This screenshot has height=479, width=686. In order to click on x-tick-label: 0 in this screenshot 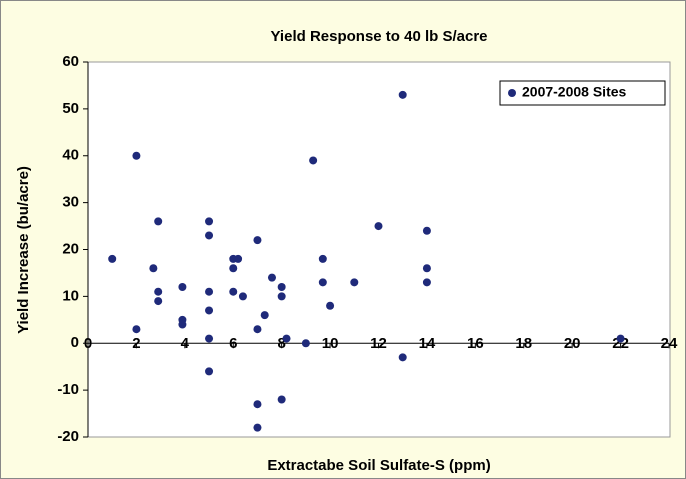, I will do `click(88, 343)`.